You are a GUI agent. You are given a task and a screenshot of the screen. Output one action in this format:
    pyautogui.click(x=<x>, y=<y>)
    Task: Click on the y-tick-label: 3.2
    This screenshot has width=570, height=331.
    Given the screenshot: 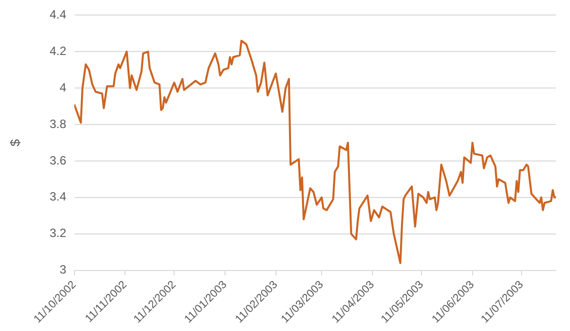 What is the action you would take?
    pyautogui.click(x=58, y=233)
    